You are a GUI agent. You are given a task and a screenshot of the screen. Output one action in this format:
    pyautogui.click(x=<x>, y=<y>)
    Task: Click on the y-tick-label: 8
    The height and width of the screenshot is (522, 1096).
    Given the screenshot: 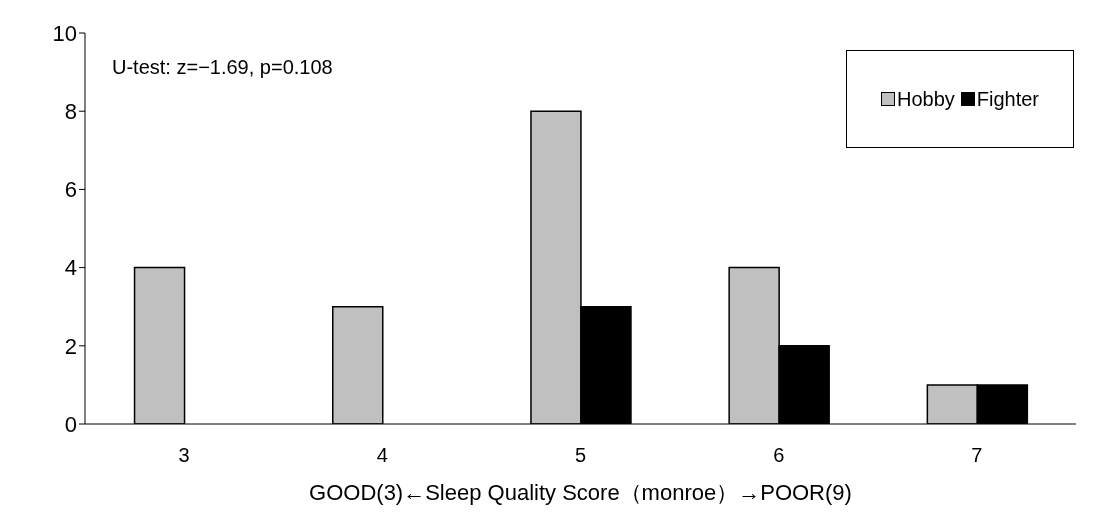 What is the action you would take?
    pyautogui.click(x=70, y=112)
    